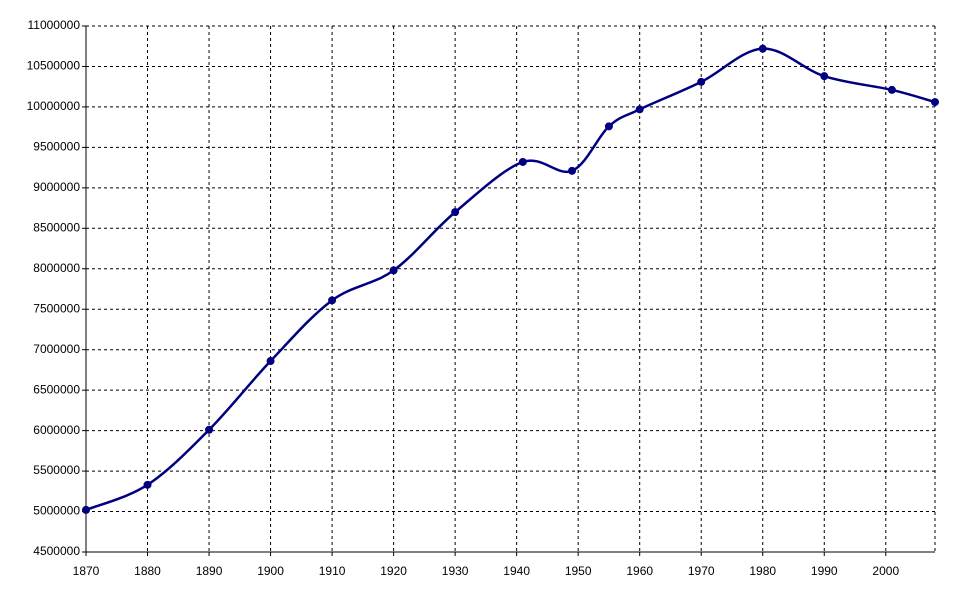  I want to click on y-tick-label: 10000000, so click(54, 106).